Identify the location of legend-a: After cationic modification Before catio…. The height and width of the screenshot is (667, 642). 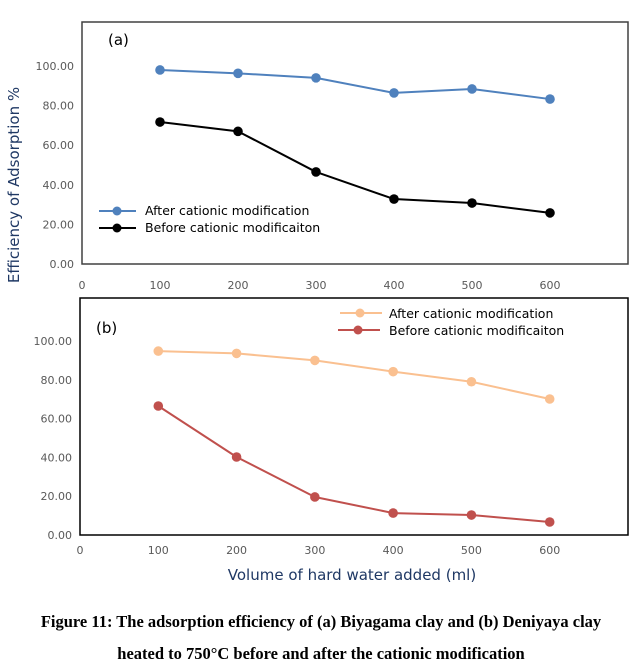
(209, 219).